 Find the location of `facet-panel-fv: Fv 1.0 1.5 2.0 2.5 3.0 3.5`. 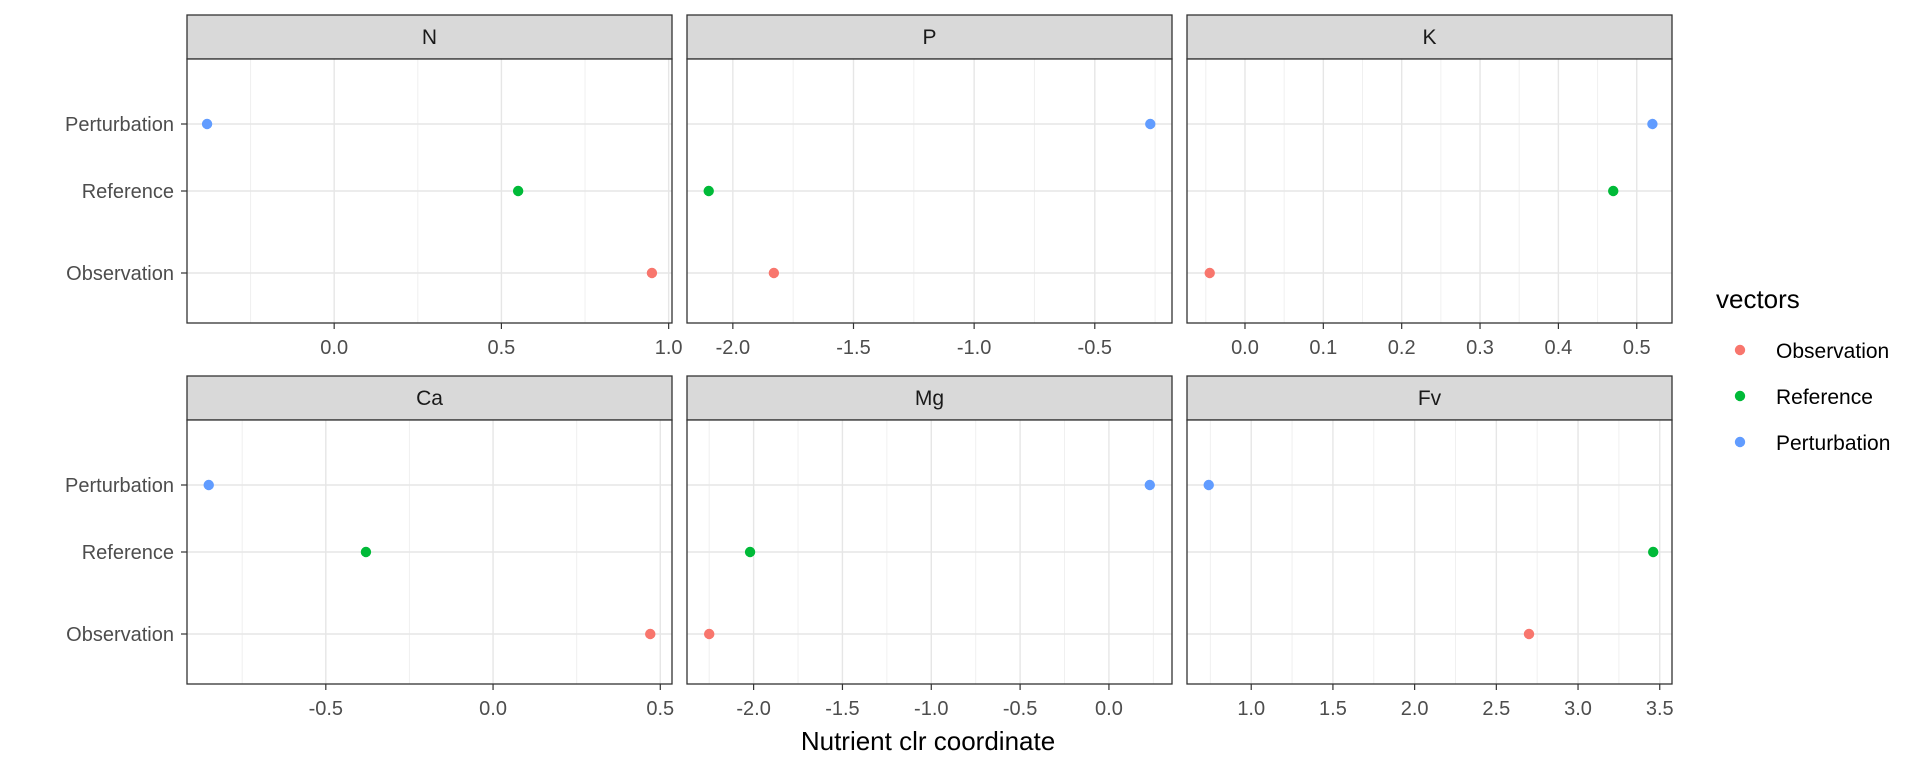

facet-panel-fv: Fv 1.0 1.5 2.0 2.5 3.0 3.5 is located at coordinates (1430, 547).